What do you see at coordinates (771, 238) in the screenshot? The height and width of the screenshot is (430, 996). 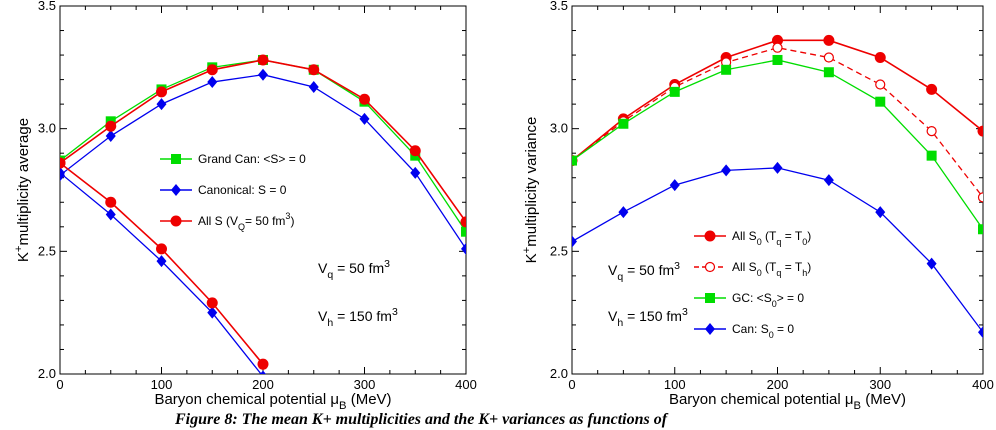 I see `legend-label: All S0 (Tq = T0)` at bounding box center [771, 238].